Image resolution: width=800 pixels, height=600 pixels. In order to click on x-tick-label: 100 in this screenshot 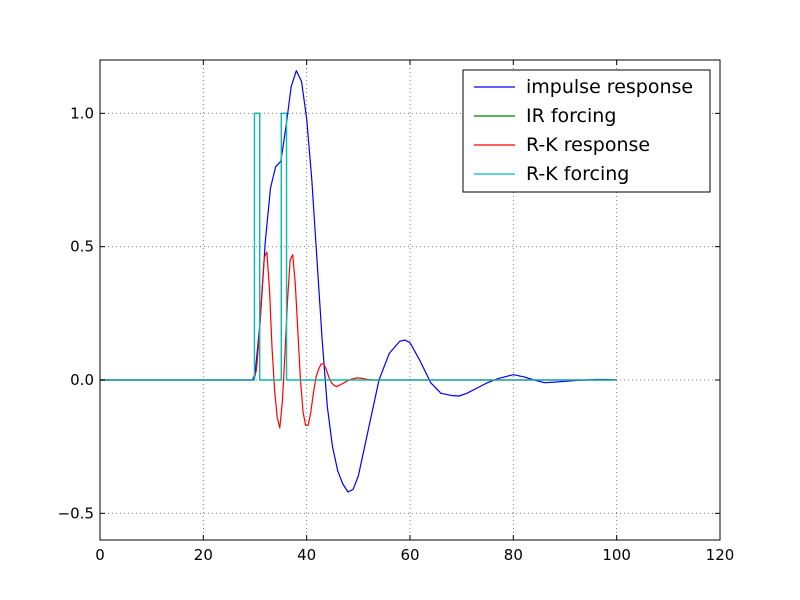, I will do `click(616, 555)`.